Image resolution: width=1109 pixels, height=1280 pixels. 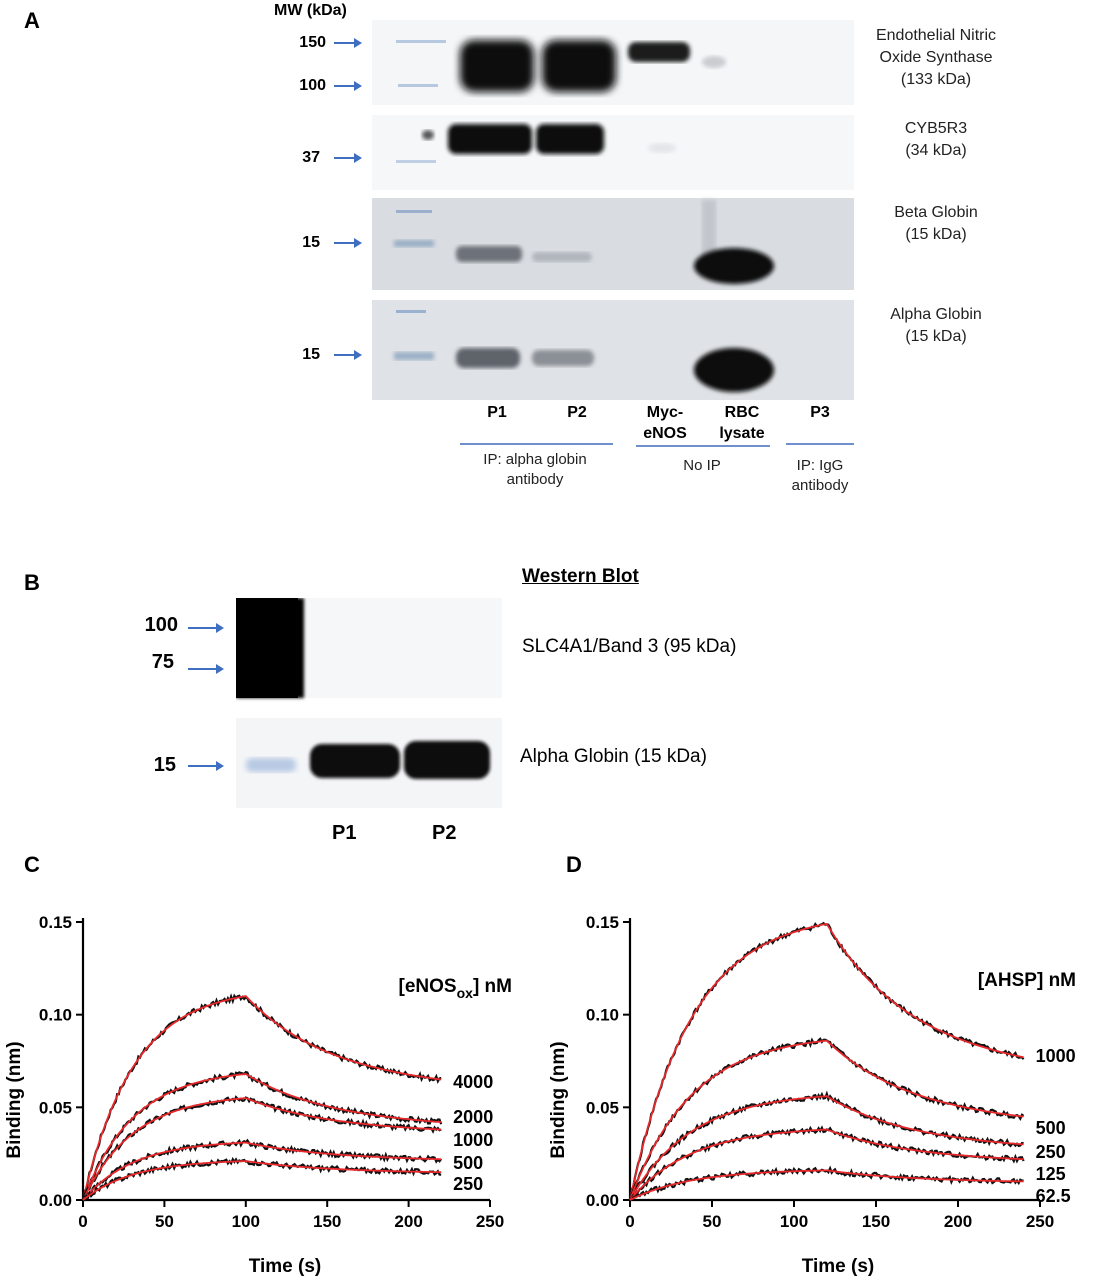 I want to click on group-line-no-ip, so click(x=703, y=446).